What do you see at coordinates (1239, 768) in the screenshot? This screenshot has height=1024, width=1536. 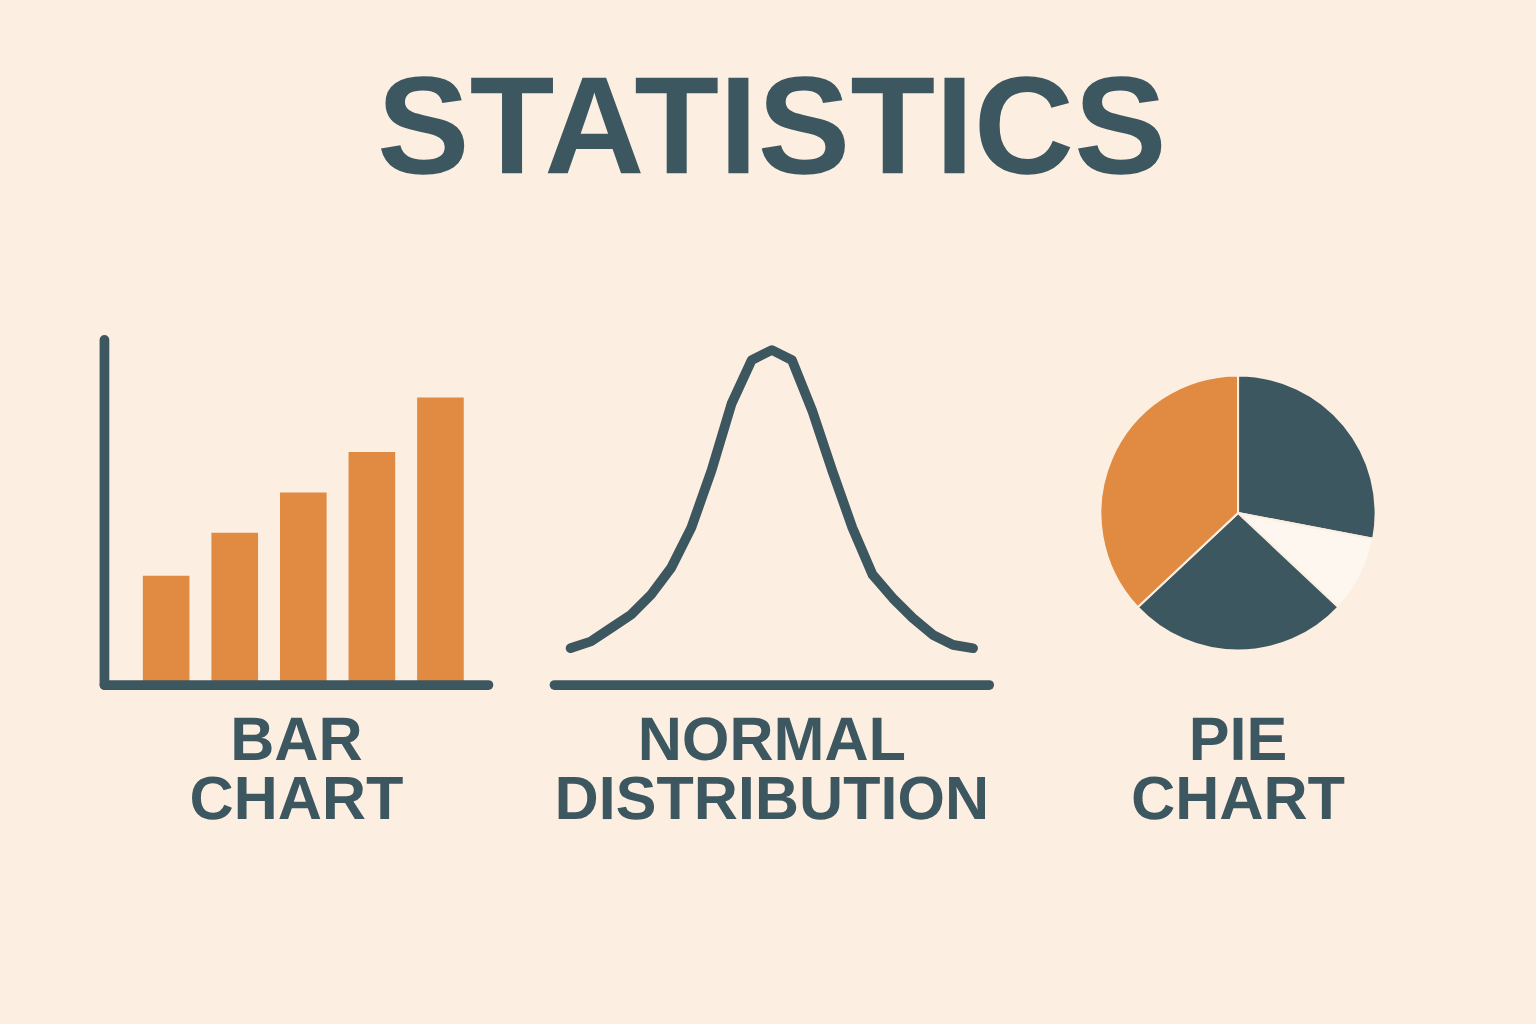 I see `text: PIE CHART` at bounding box center [1239, 768].